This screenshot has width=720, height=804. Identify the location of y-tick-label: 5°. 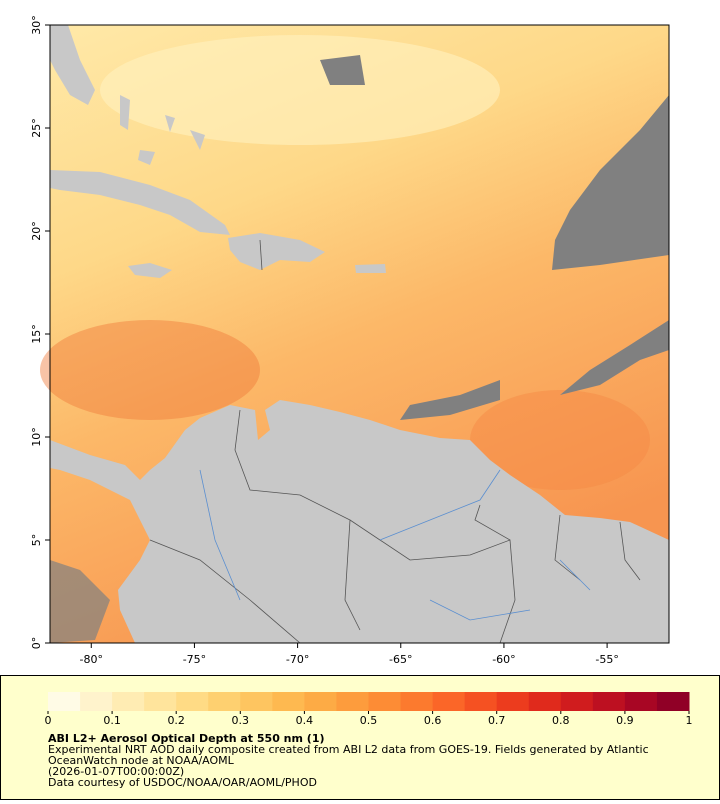
(36, 540).